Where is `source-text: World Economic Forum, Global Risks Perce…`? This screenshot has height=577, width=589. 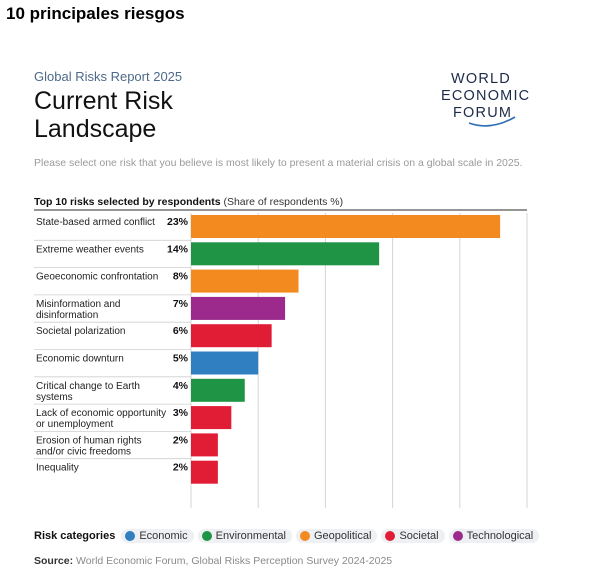 source-text: World Economic Forum, Global Risks Perce… is located at coordinates (234, 561).